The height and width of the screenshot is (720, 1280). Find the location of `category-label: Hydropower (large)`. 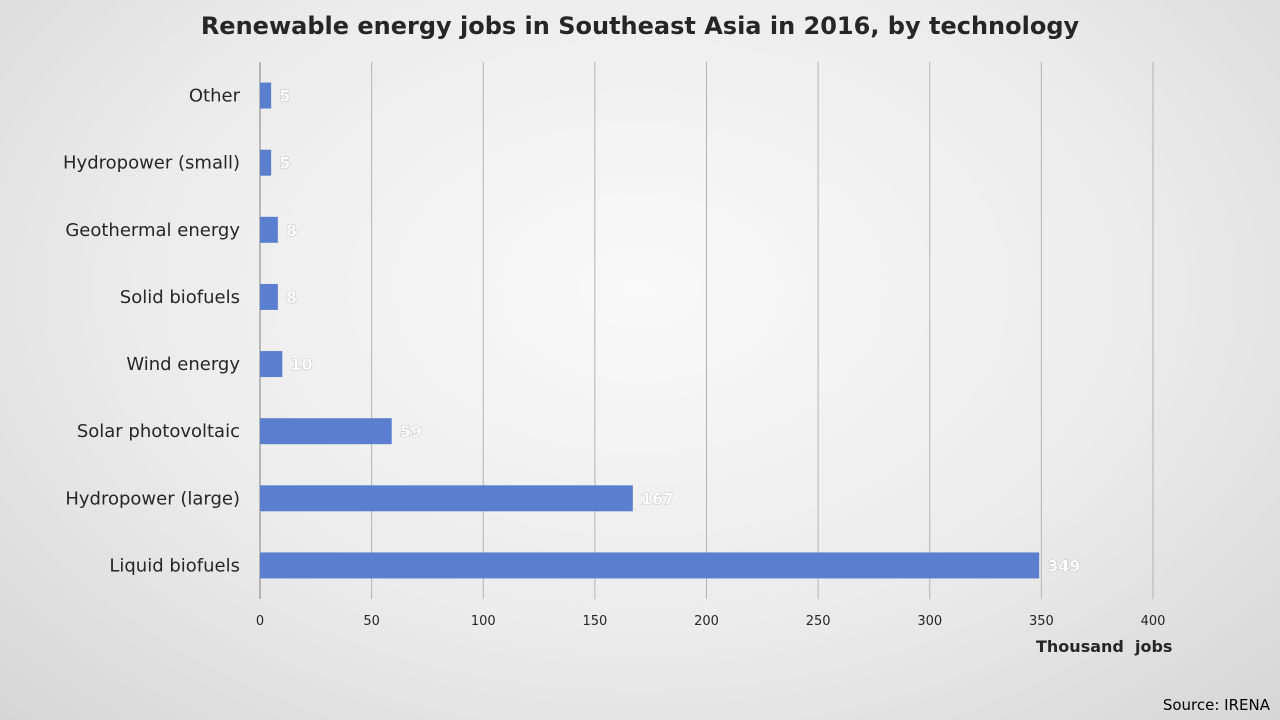

category-label: Hydropower (large) is located at coordinates (152, 498).